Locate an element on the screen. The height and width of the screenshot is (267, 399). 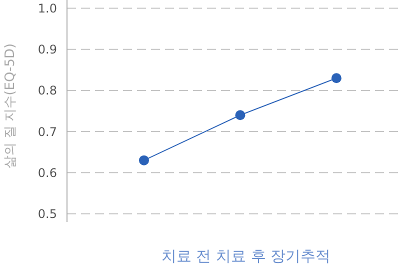
y-tick-label: 1.0 is located at coordinates (47, 8).